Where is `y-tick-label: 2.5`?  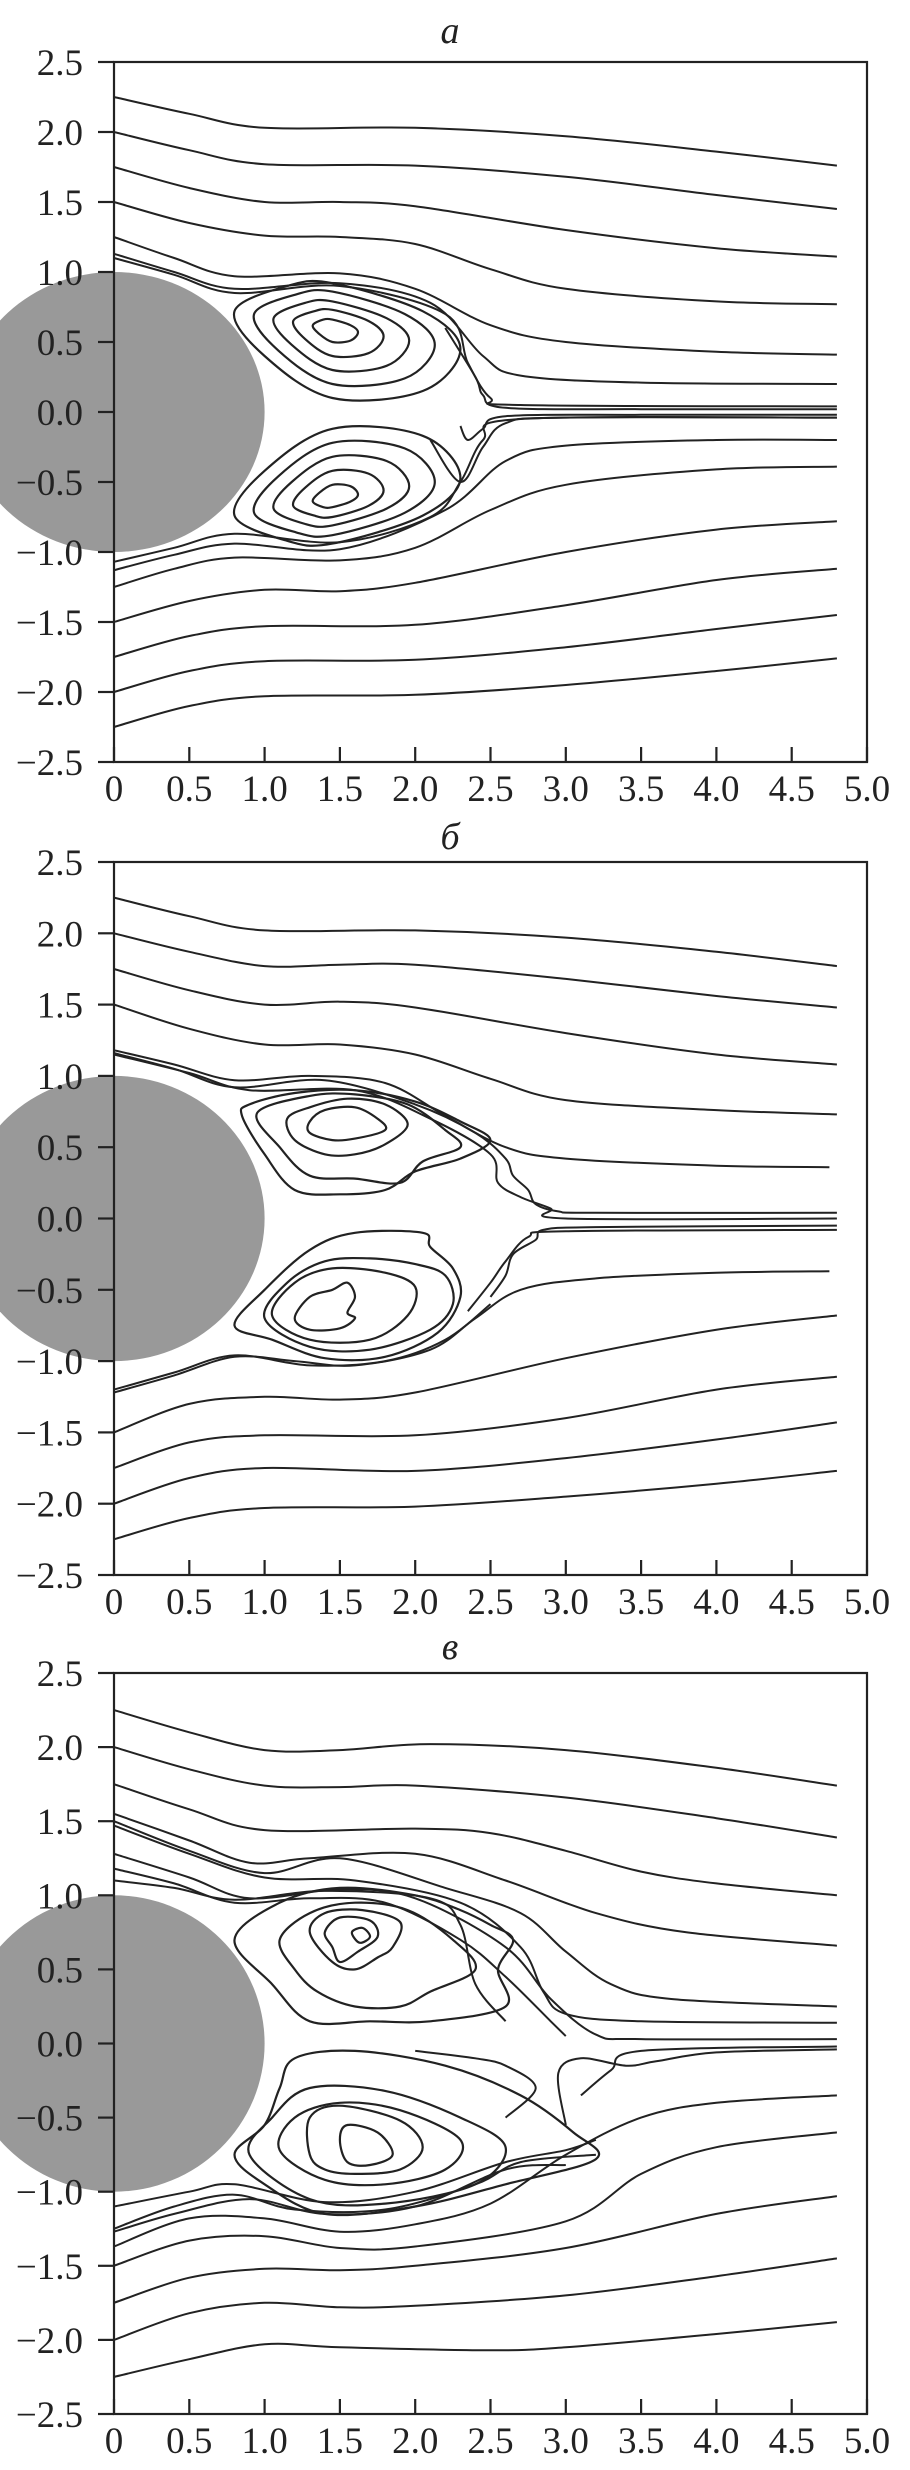
y-tick-label: 2.5 is located at coordinates (60, 863).